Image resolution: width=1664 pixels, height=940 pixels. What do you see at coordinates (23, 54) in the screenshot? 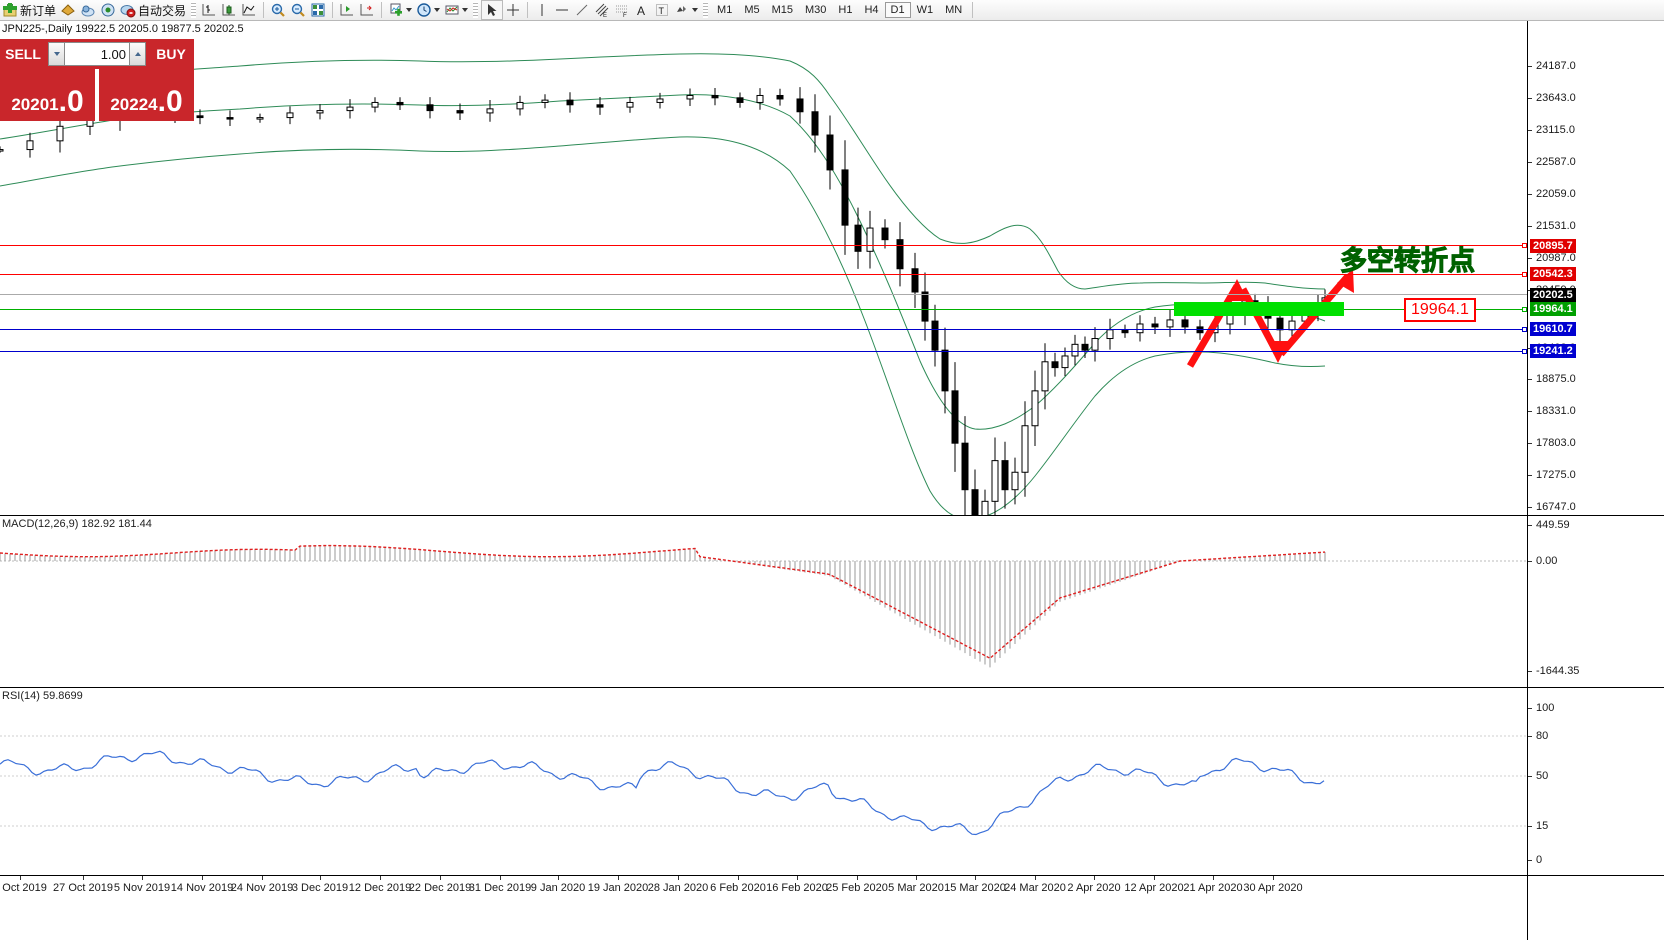
I see `sell-button: SELL` at bounding box center [23, 54].